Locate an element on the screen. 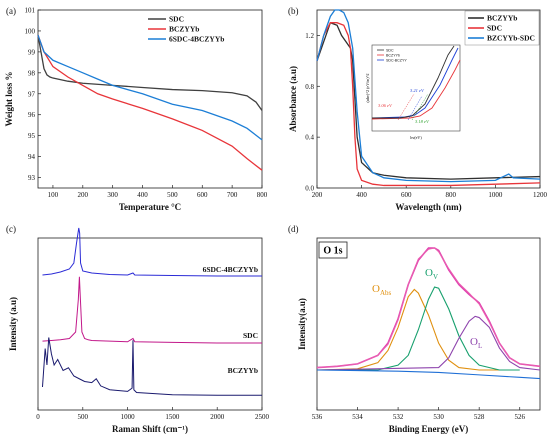 Image resolution: width=550 pixels, height=436 pixels. y-tick-label: 0.0 is located at coordinates (309, 189).